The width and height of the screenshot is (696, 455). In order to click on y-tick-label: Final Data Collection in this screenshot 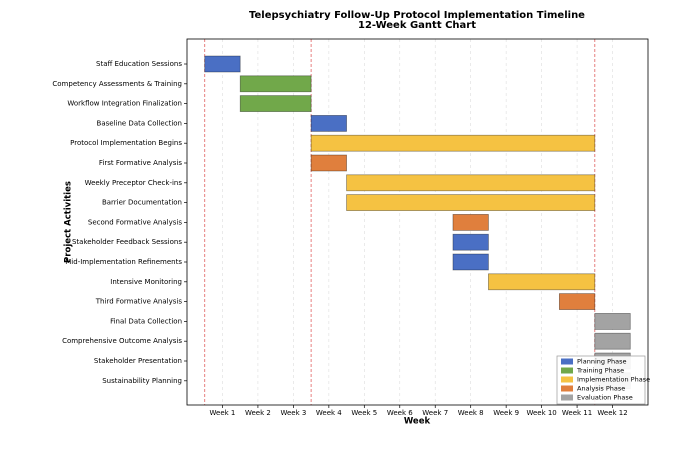, I will do `click(146, 321)`.